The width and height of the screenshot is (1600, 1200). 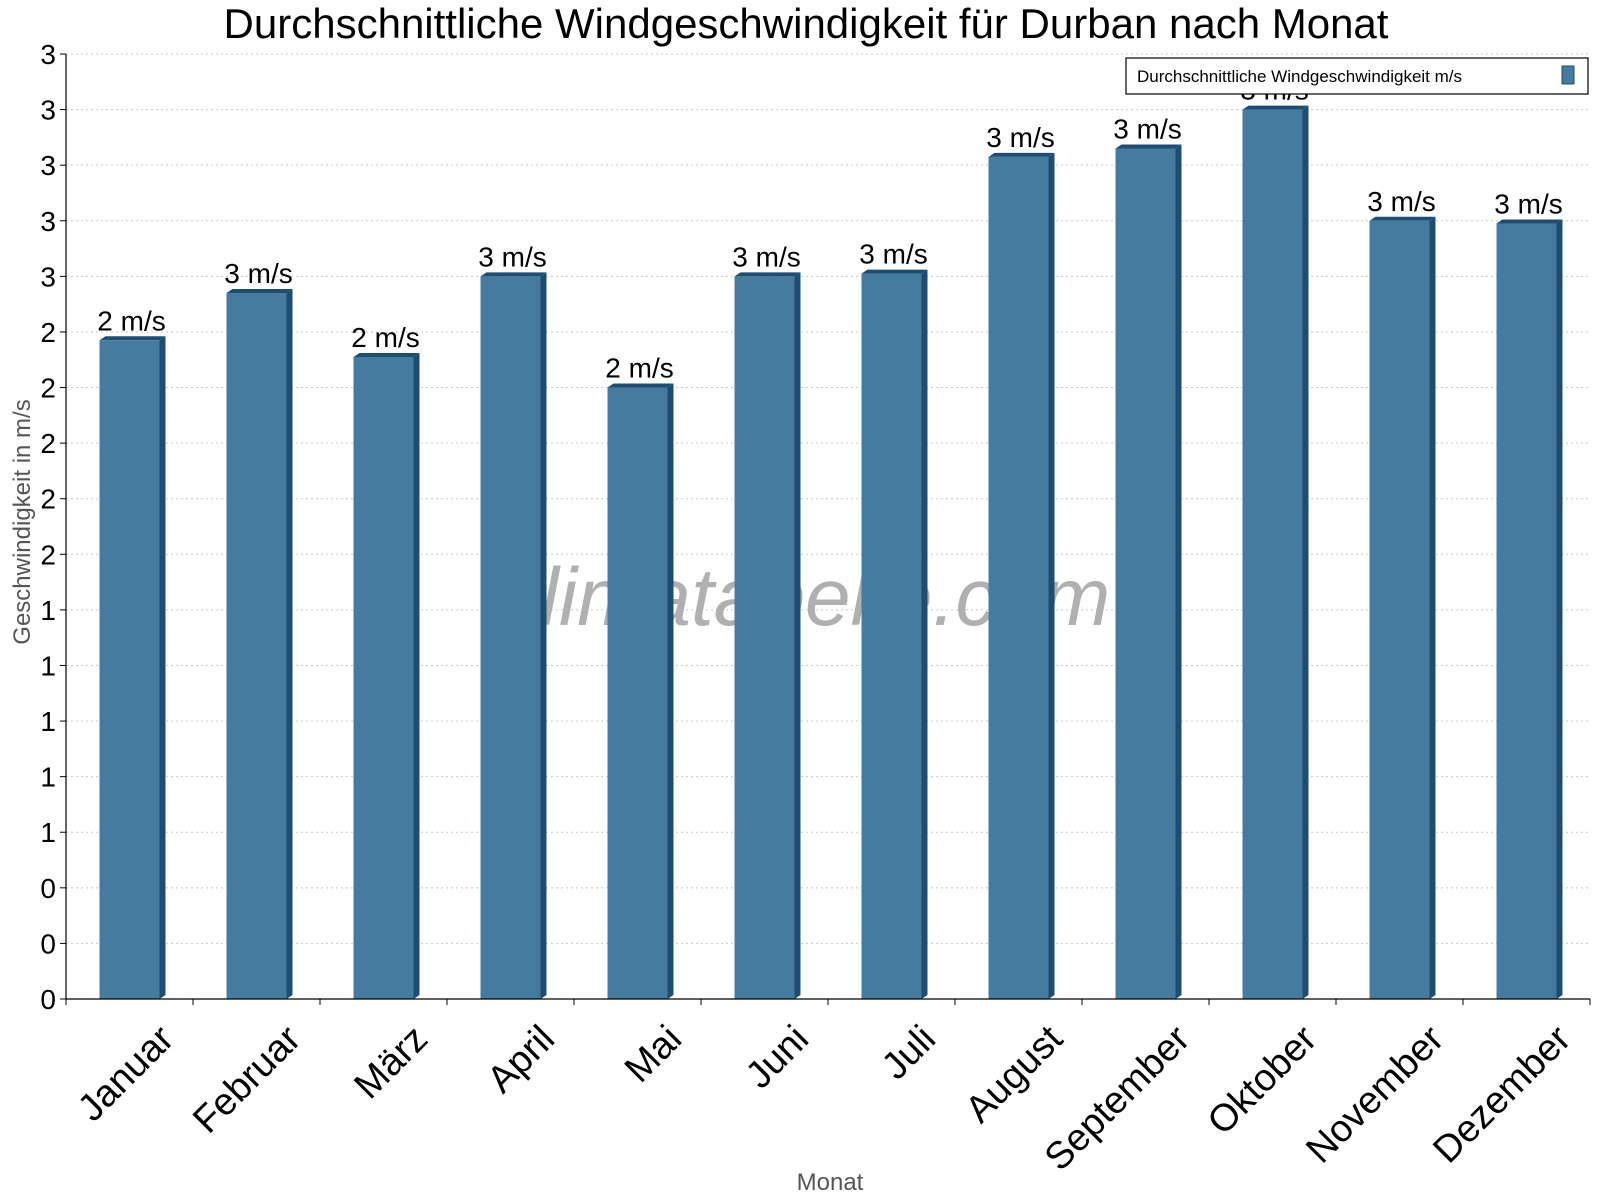 What do you see at coordinates (653, 1054) in the screenshot?
I see `x-tick-label: Mai` at bounding box center [653, 1054].